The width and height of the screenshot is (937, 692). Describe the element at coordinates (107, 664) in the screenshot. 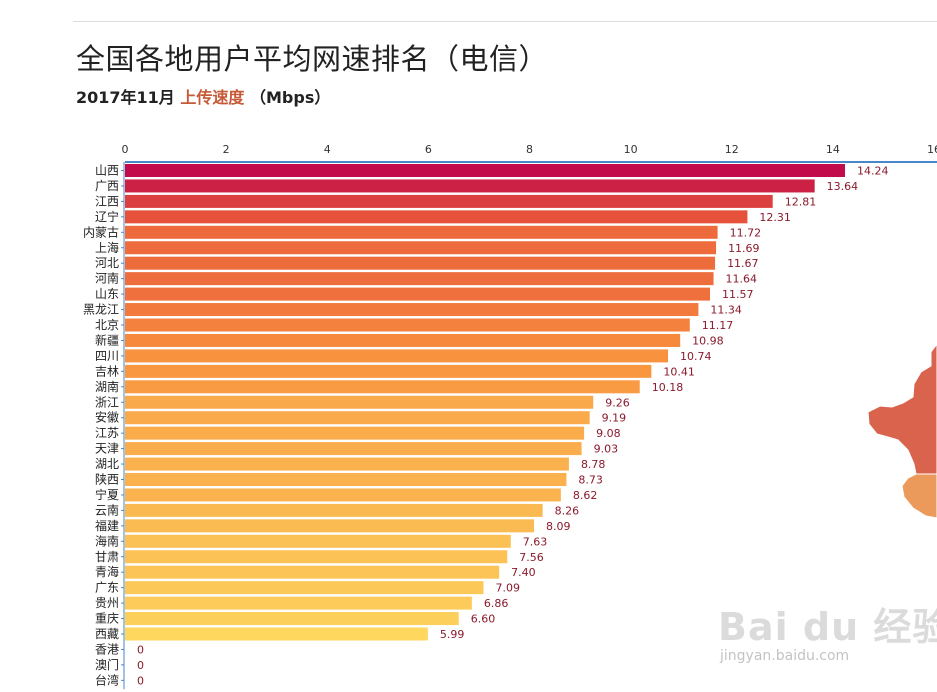

I see `category-label: 澳门` at that location.